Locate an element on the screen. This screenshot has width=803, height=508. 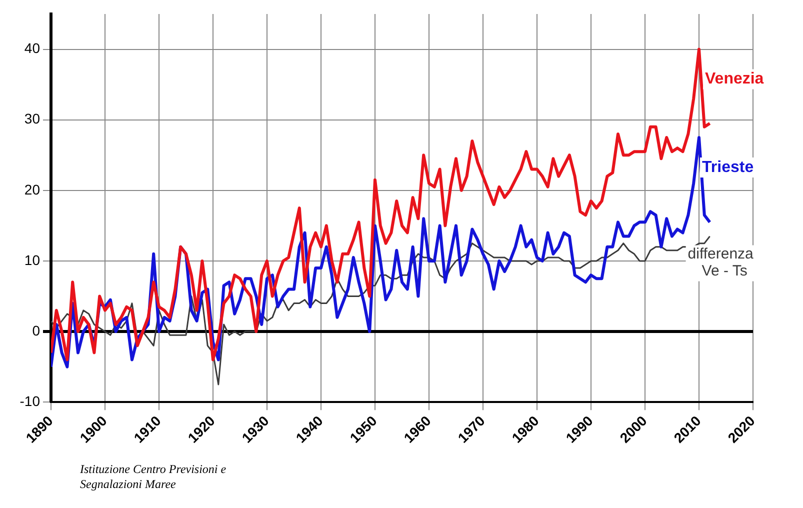
y-tick-label: 20 is located at coordinates (32, 189).